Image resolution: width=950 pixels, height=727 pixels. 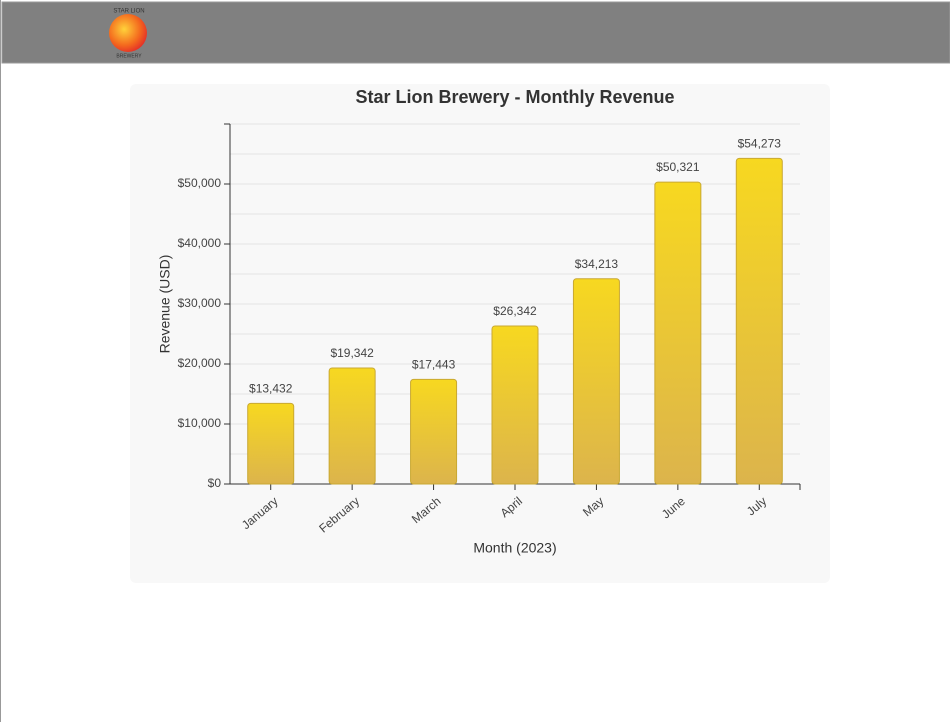 I want to click on x-axis-label: Month (2023), so click(x=514, y=548).